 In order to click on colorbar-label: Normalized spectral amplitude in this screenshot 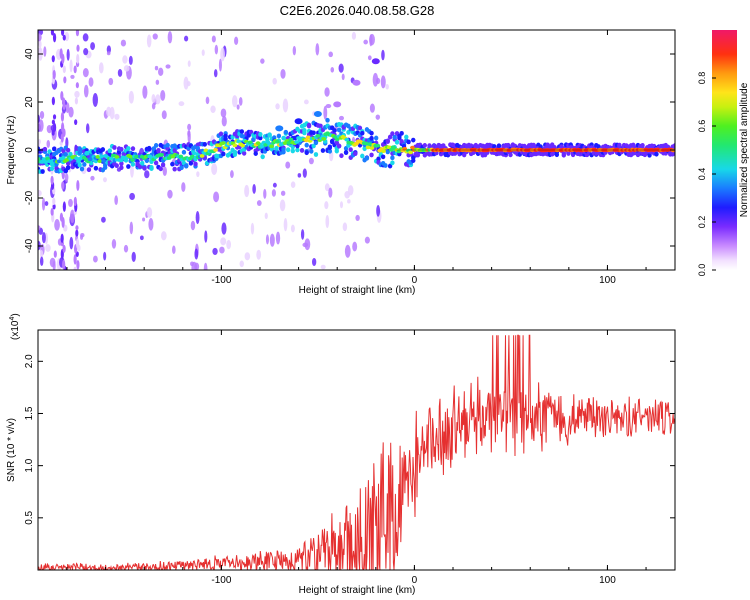, I will do `click(744, 149)`.